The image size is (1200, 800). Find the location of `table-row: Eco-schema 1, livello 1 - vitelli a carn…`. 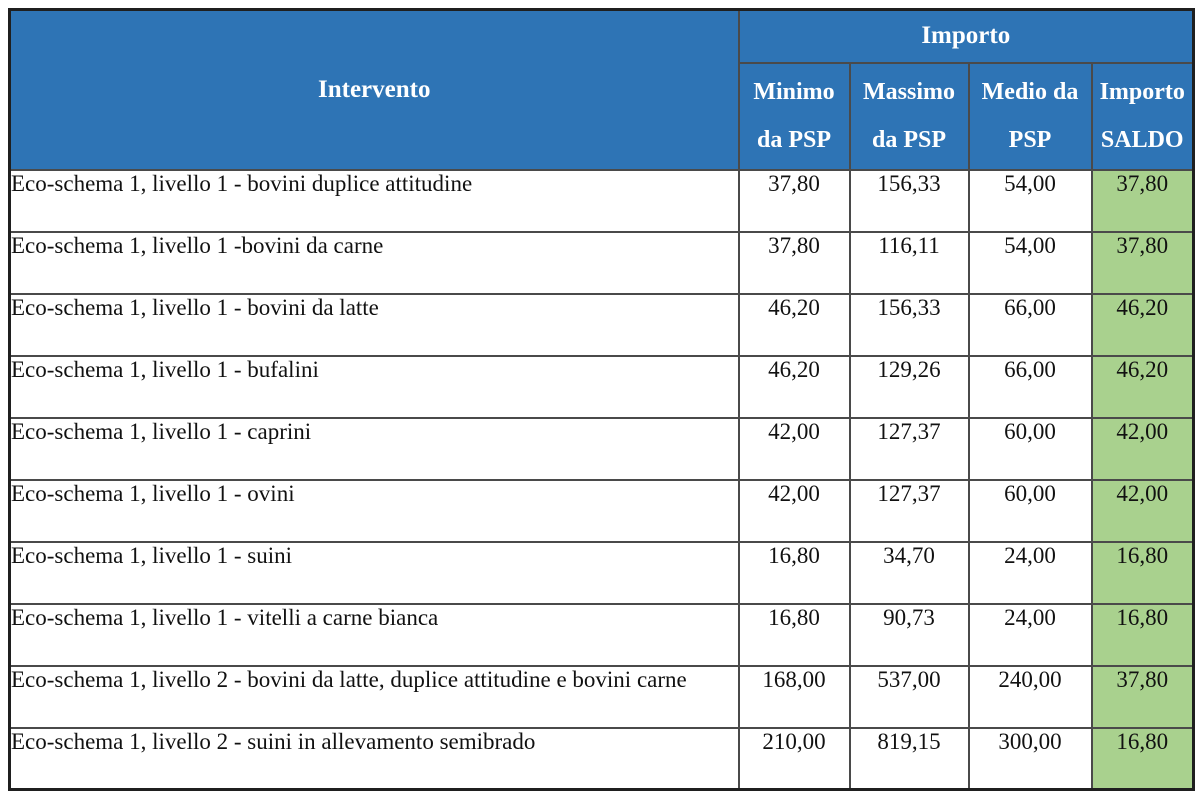

table-row: Eco-schema 1, livello 1 - vitelli a carn… is located at coordinates (601, 634).